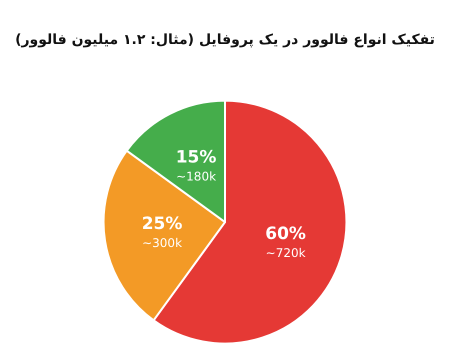  I want to click on chart-title: تفکیک انواع فالوور در یک پروفایل (مثال: ۱.۲ میلیون فالوور), so click(225, 40).